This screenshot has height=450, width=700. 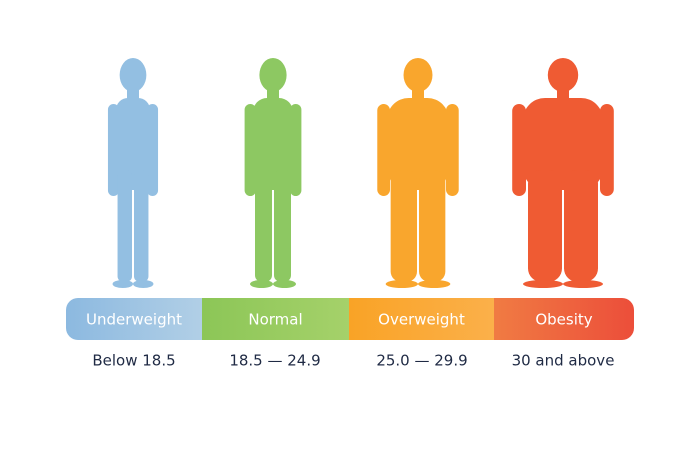 I want to click on category-label: Underweight, so click(x=134, y=320).